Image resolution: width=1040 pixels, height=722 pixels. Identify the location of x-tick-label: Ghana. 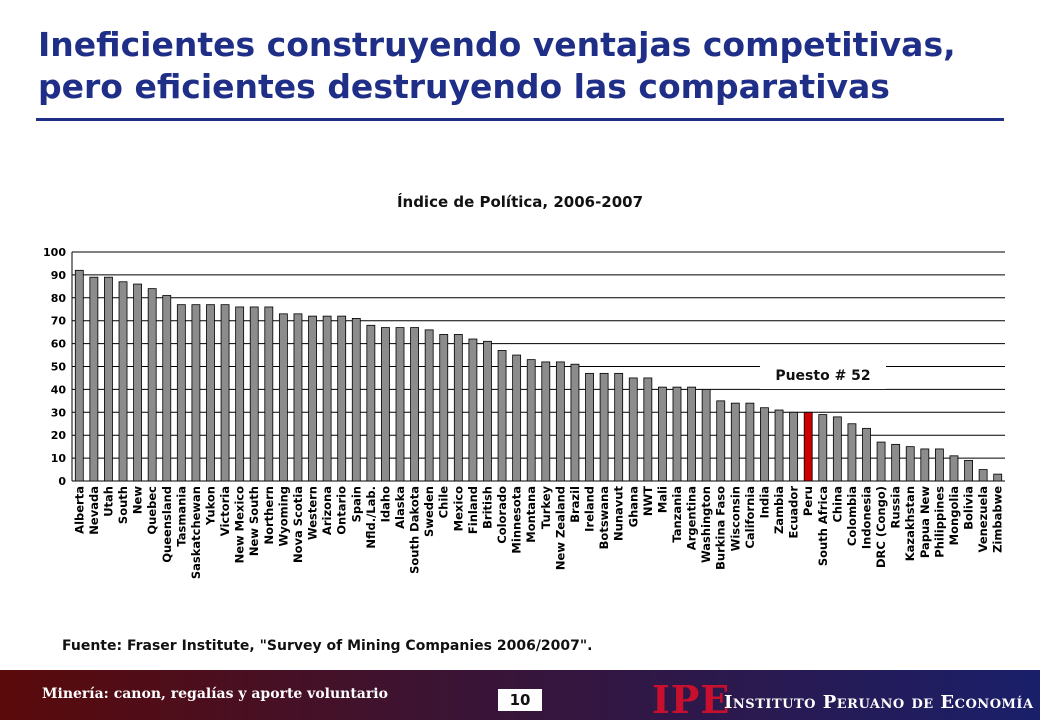
(633, 506).